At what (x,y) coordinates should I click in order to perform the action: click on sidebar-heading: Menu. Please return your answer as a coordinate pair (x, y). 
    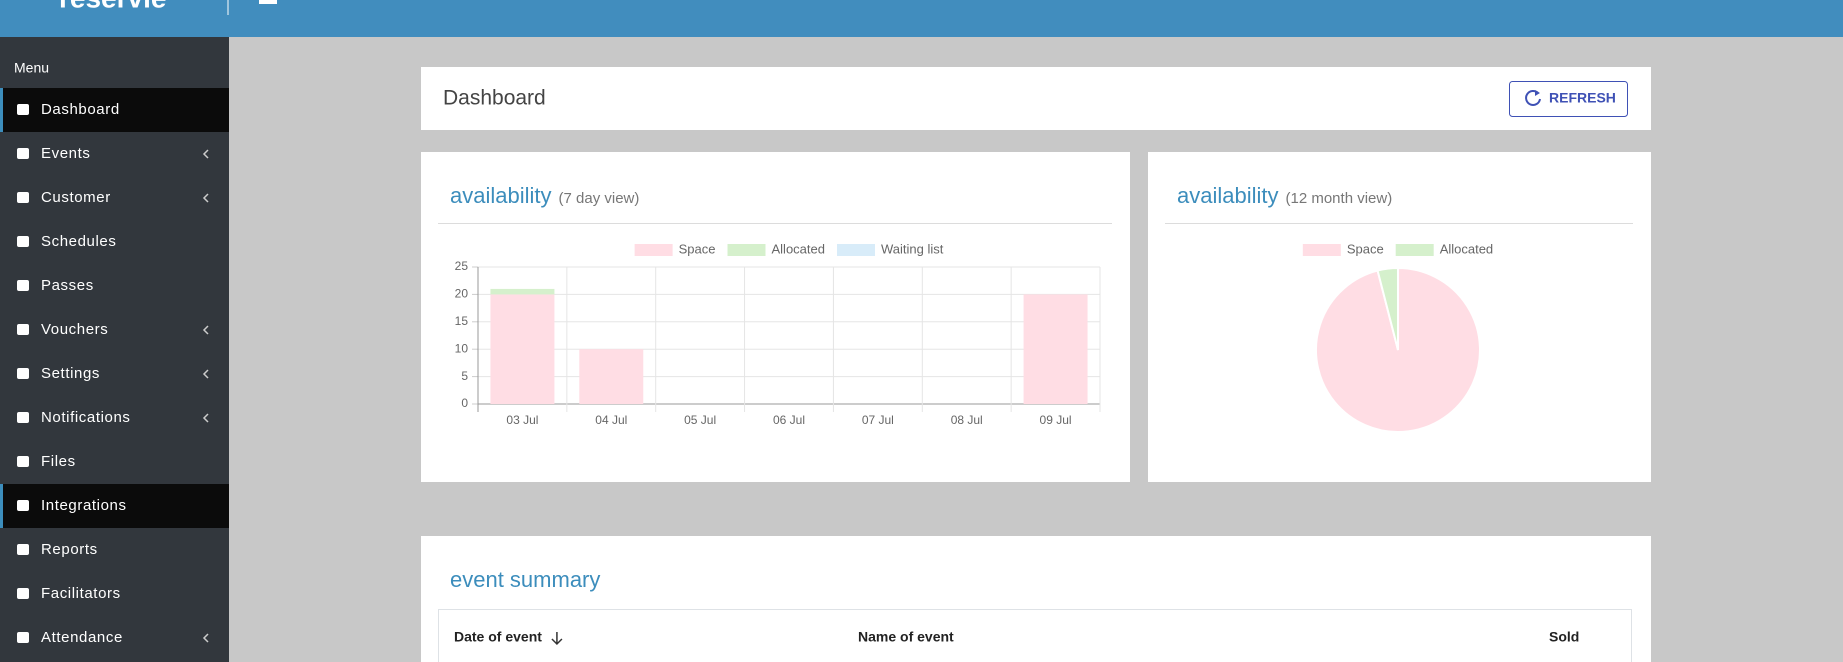
    Looking at the image, I should click on (31, 68).